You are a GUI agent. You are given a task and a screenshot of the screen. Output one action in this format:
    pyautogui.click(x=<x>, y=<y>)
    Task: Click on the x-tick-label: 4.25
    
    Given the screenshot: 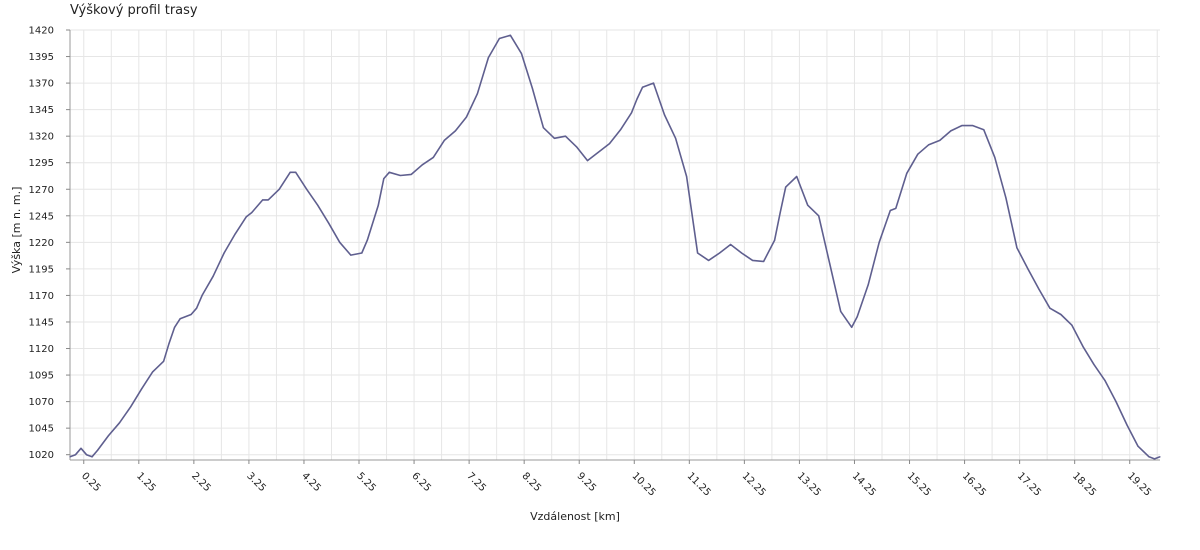 What is the action you would take?
    pyautogui.click(x=311, y=483)
    